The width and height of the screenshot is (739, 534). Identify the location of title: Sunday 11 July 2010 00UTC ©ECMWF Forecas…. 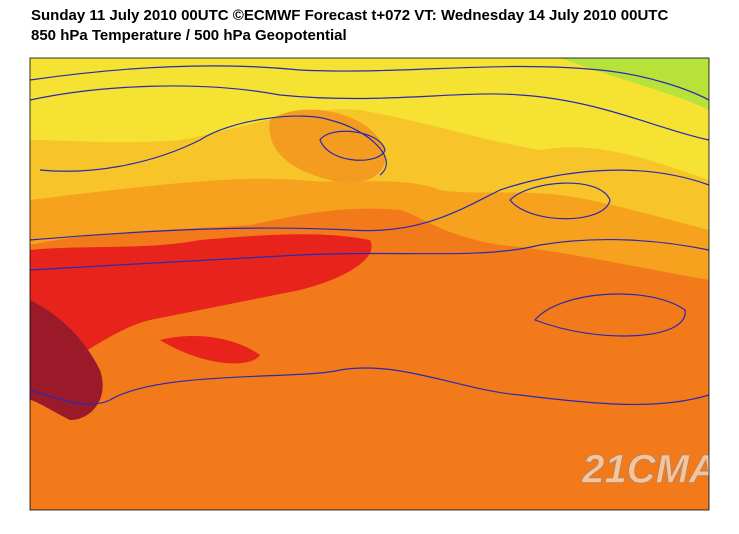
(349, 15).